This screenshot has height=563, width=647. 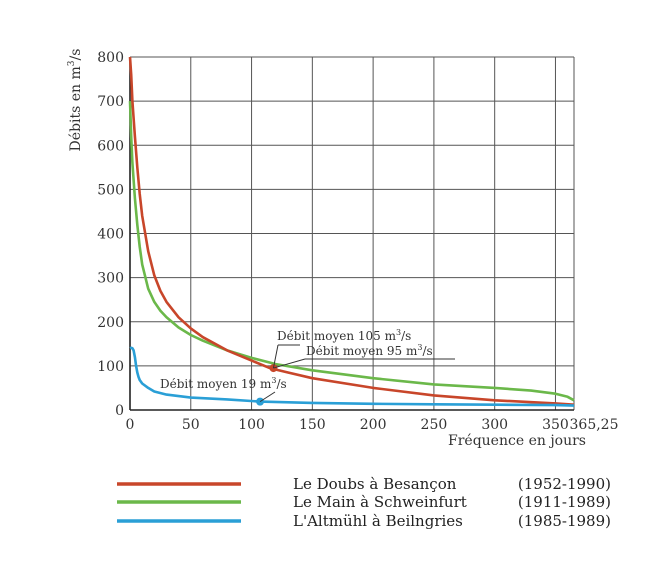 What do you see at coordinates (375, 484) in the screenshot?
I see `legend-label: Le Doubs à Besançon` at bounding box center [375, 484].